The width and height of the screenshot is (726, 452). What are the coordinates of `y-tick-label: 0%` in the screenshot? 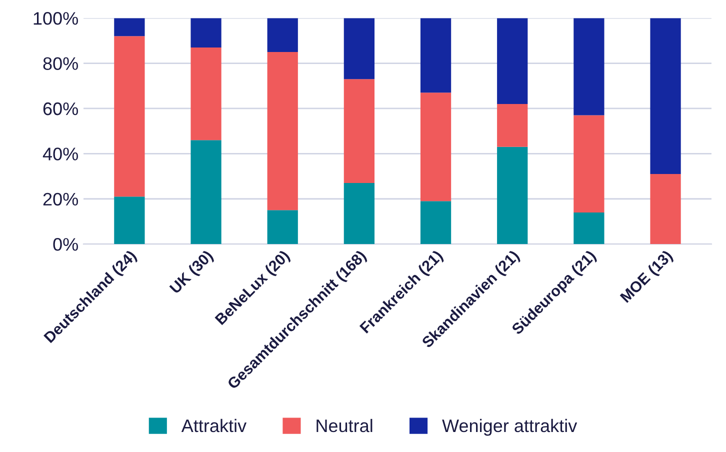 It's located at (65, 244).